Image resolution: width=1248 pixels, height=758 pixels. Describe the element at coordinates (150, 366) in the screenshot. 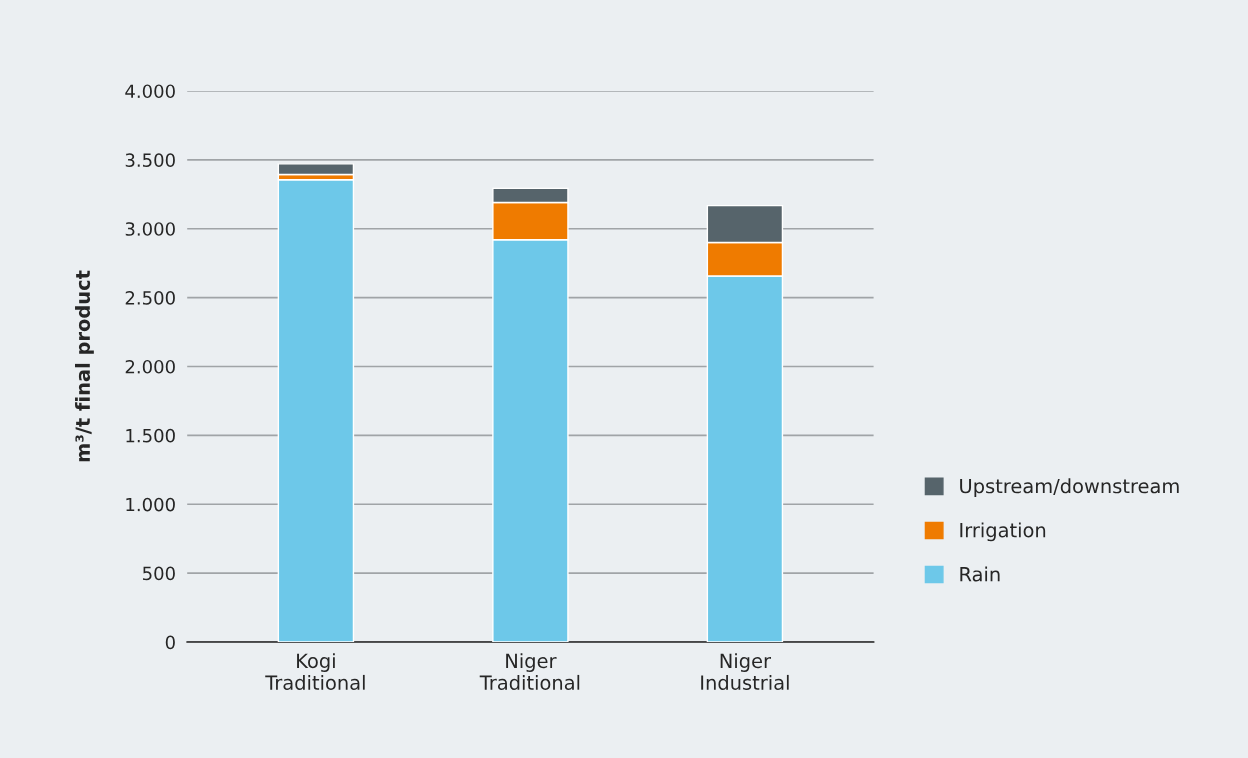

I see `y-tick-label: 2.000` at that location.